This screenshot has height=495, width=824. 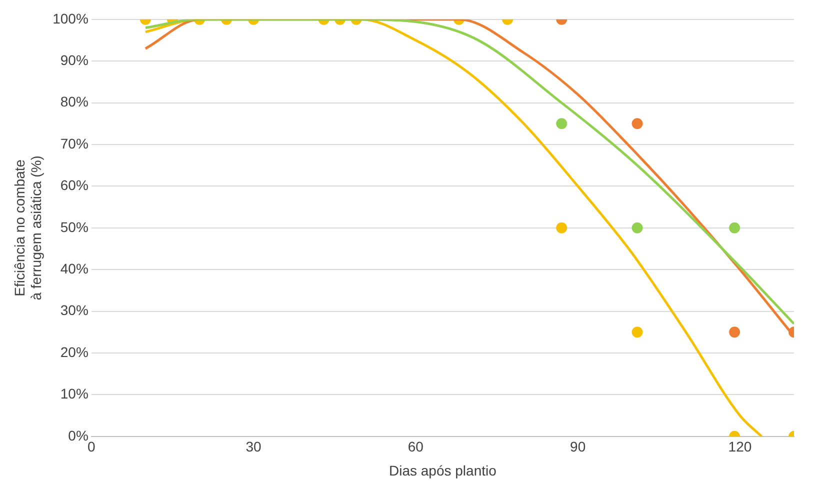 What do you see at coordinates (443, 470) in the screenshot?
I see `x-axis-title: Dias após plantio` at bounding box center [443, 470].